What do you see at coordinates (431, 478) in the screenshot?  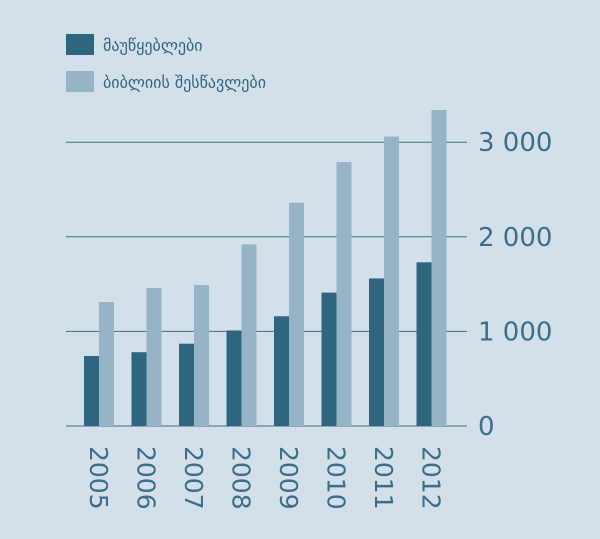 I see `x-tick-label: 2012` at bounding box center [431, 478].